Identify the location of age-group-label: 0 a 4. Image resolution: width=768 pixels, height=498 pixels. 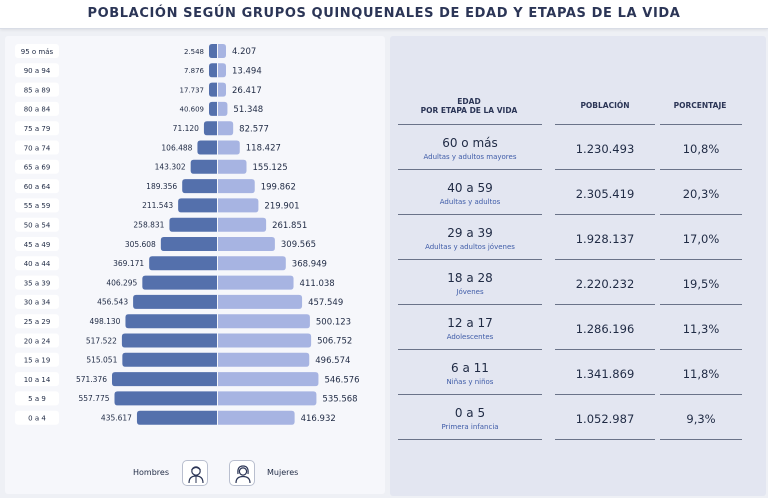
(37, 419).